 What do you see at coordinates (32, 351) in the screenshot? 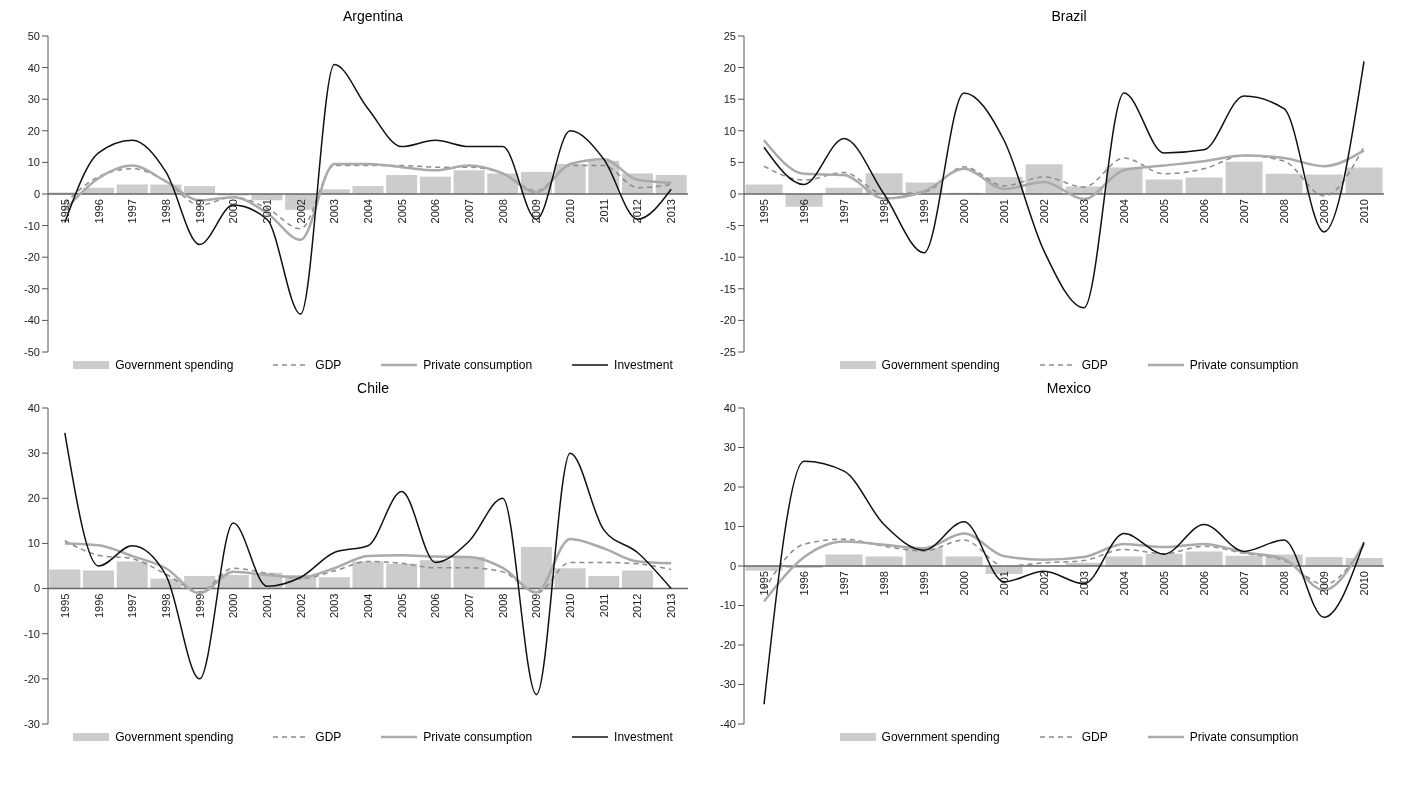
I see `y-tick-label: -50` at bounding box center [32, 351].